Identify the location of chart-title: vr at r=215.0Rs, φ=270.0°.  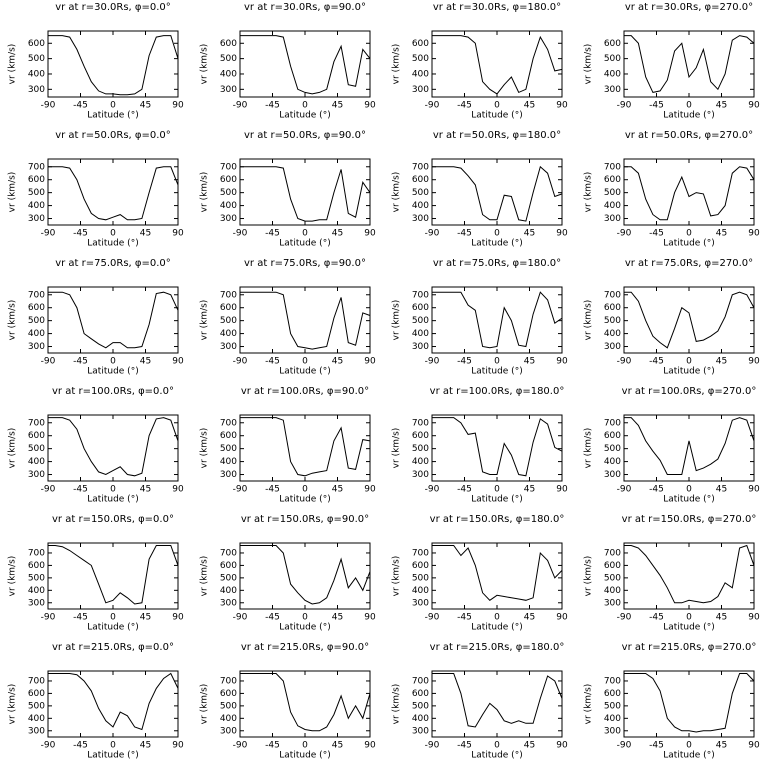
(689, 647).